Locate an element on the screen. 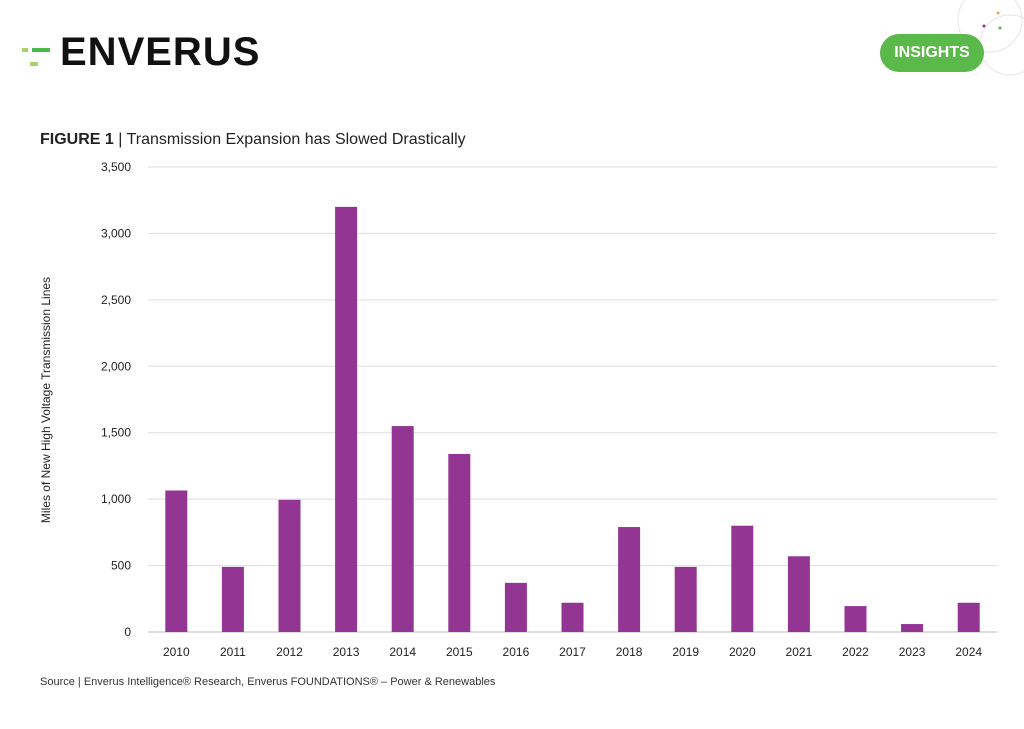  y-tick-label: 0 is located at coordinates (127, 632).